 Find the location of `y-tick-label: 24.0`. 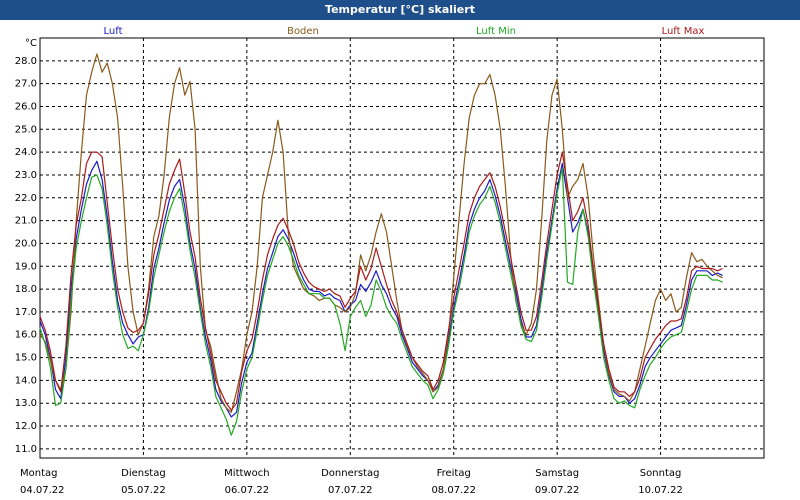

y-tick-label: 24.0 is located at coordinates (26, 152).